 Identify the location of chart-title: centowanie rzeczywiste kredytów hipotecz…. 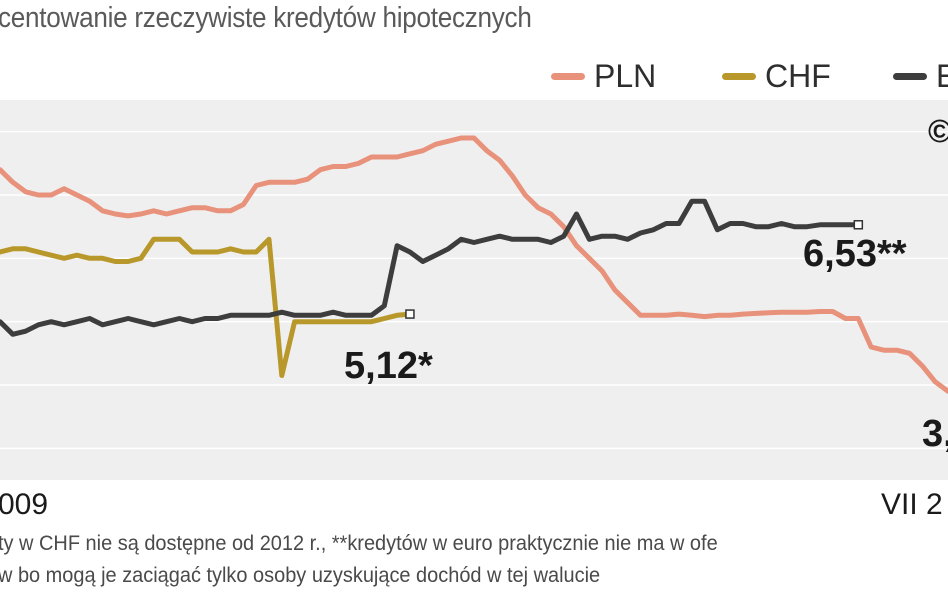
(266, 18).